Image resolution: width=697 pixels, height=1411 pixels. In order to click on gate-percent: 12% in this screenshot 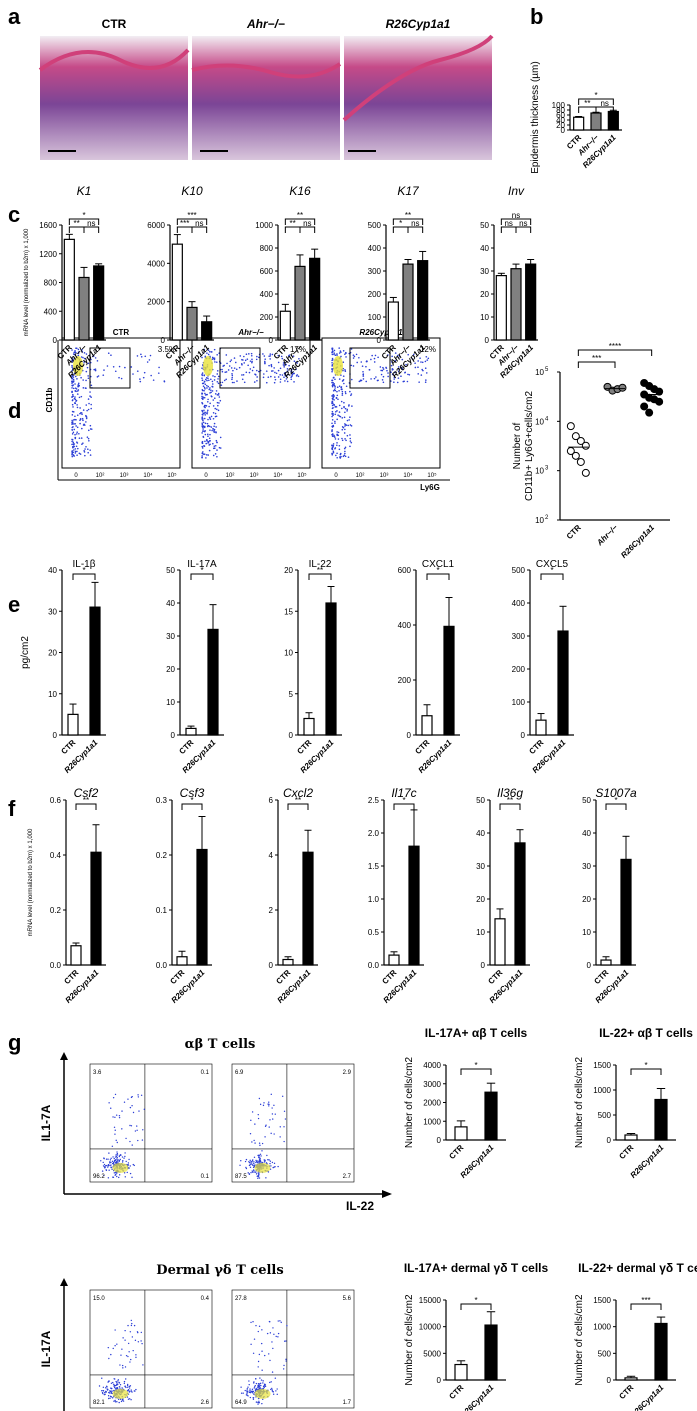, I will do `click(428, 349)`.